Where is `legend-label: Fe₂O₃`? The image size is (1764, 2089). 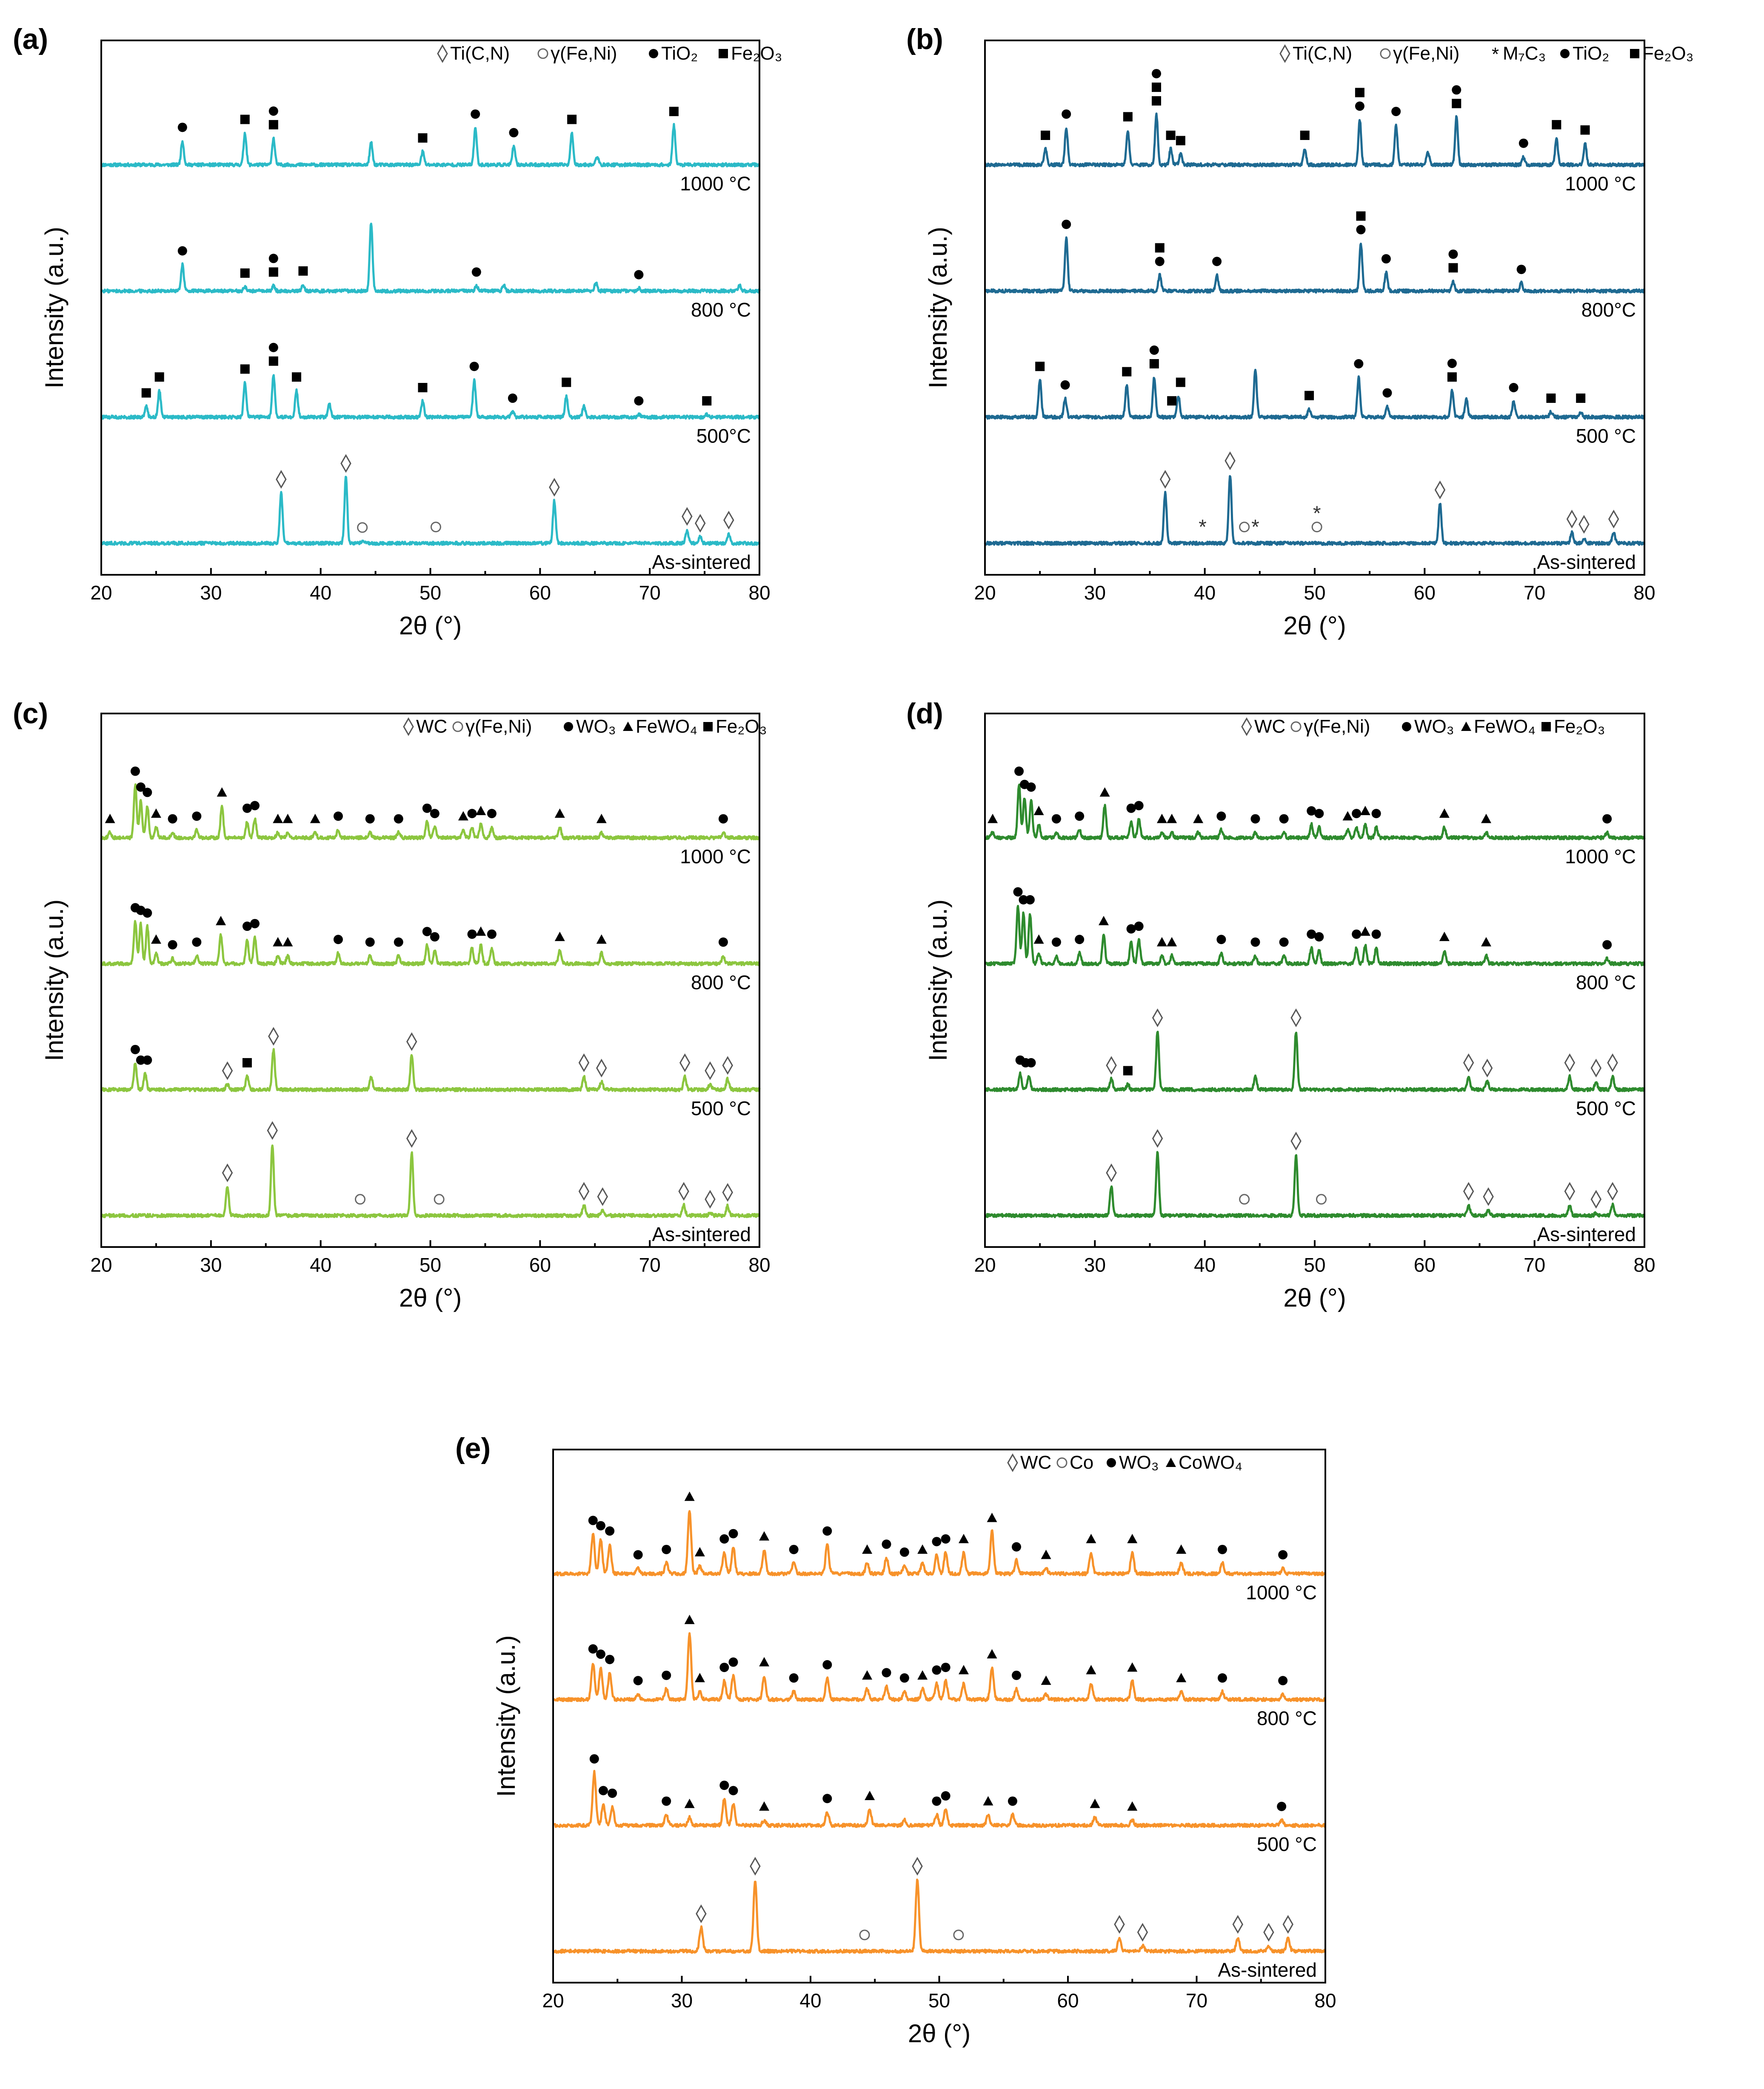
legend-label: Fe₂O₃ is located at coordinates (1668, 53).